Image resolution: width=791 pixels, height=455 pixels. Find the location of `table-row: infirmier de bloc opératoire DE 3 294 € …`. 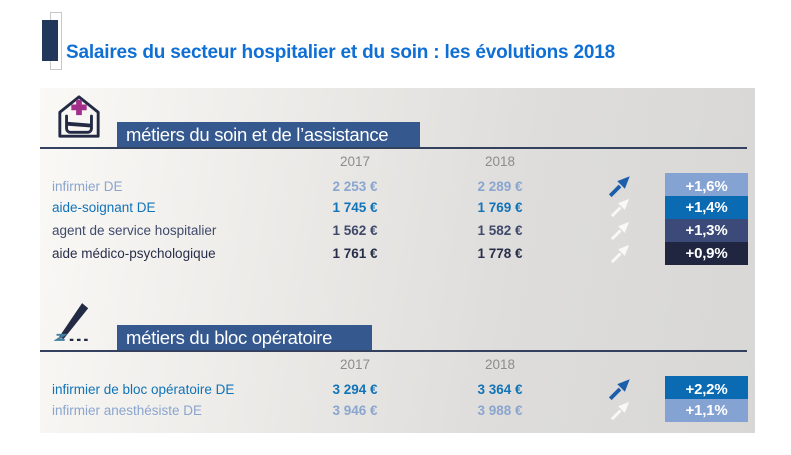

table-row: infirmier de bloc opératoire DE 3 294 € … is located at coordinates (397, 389).